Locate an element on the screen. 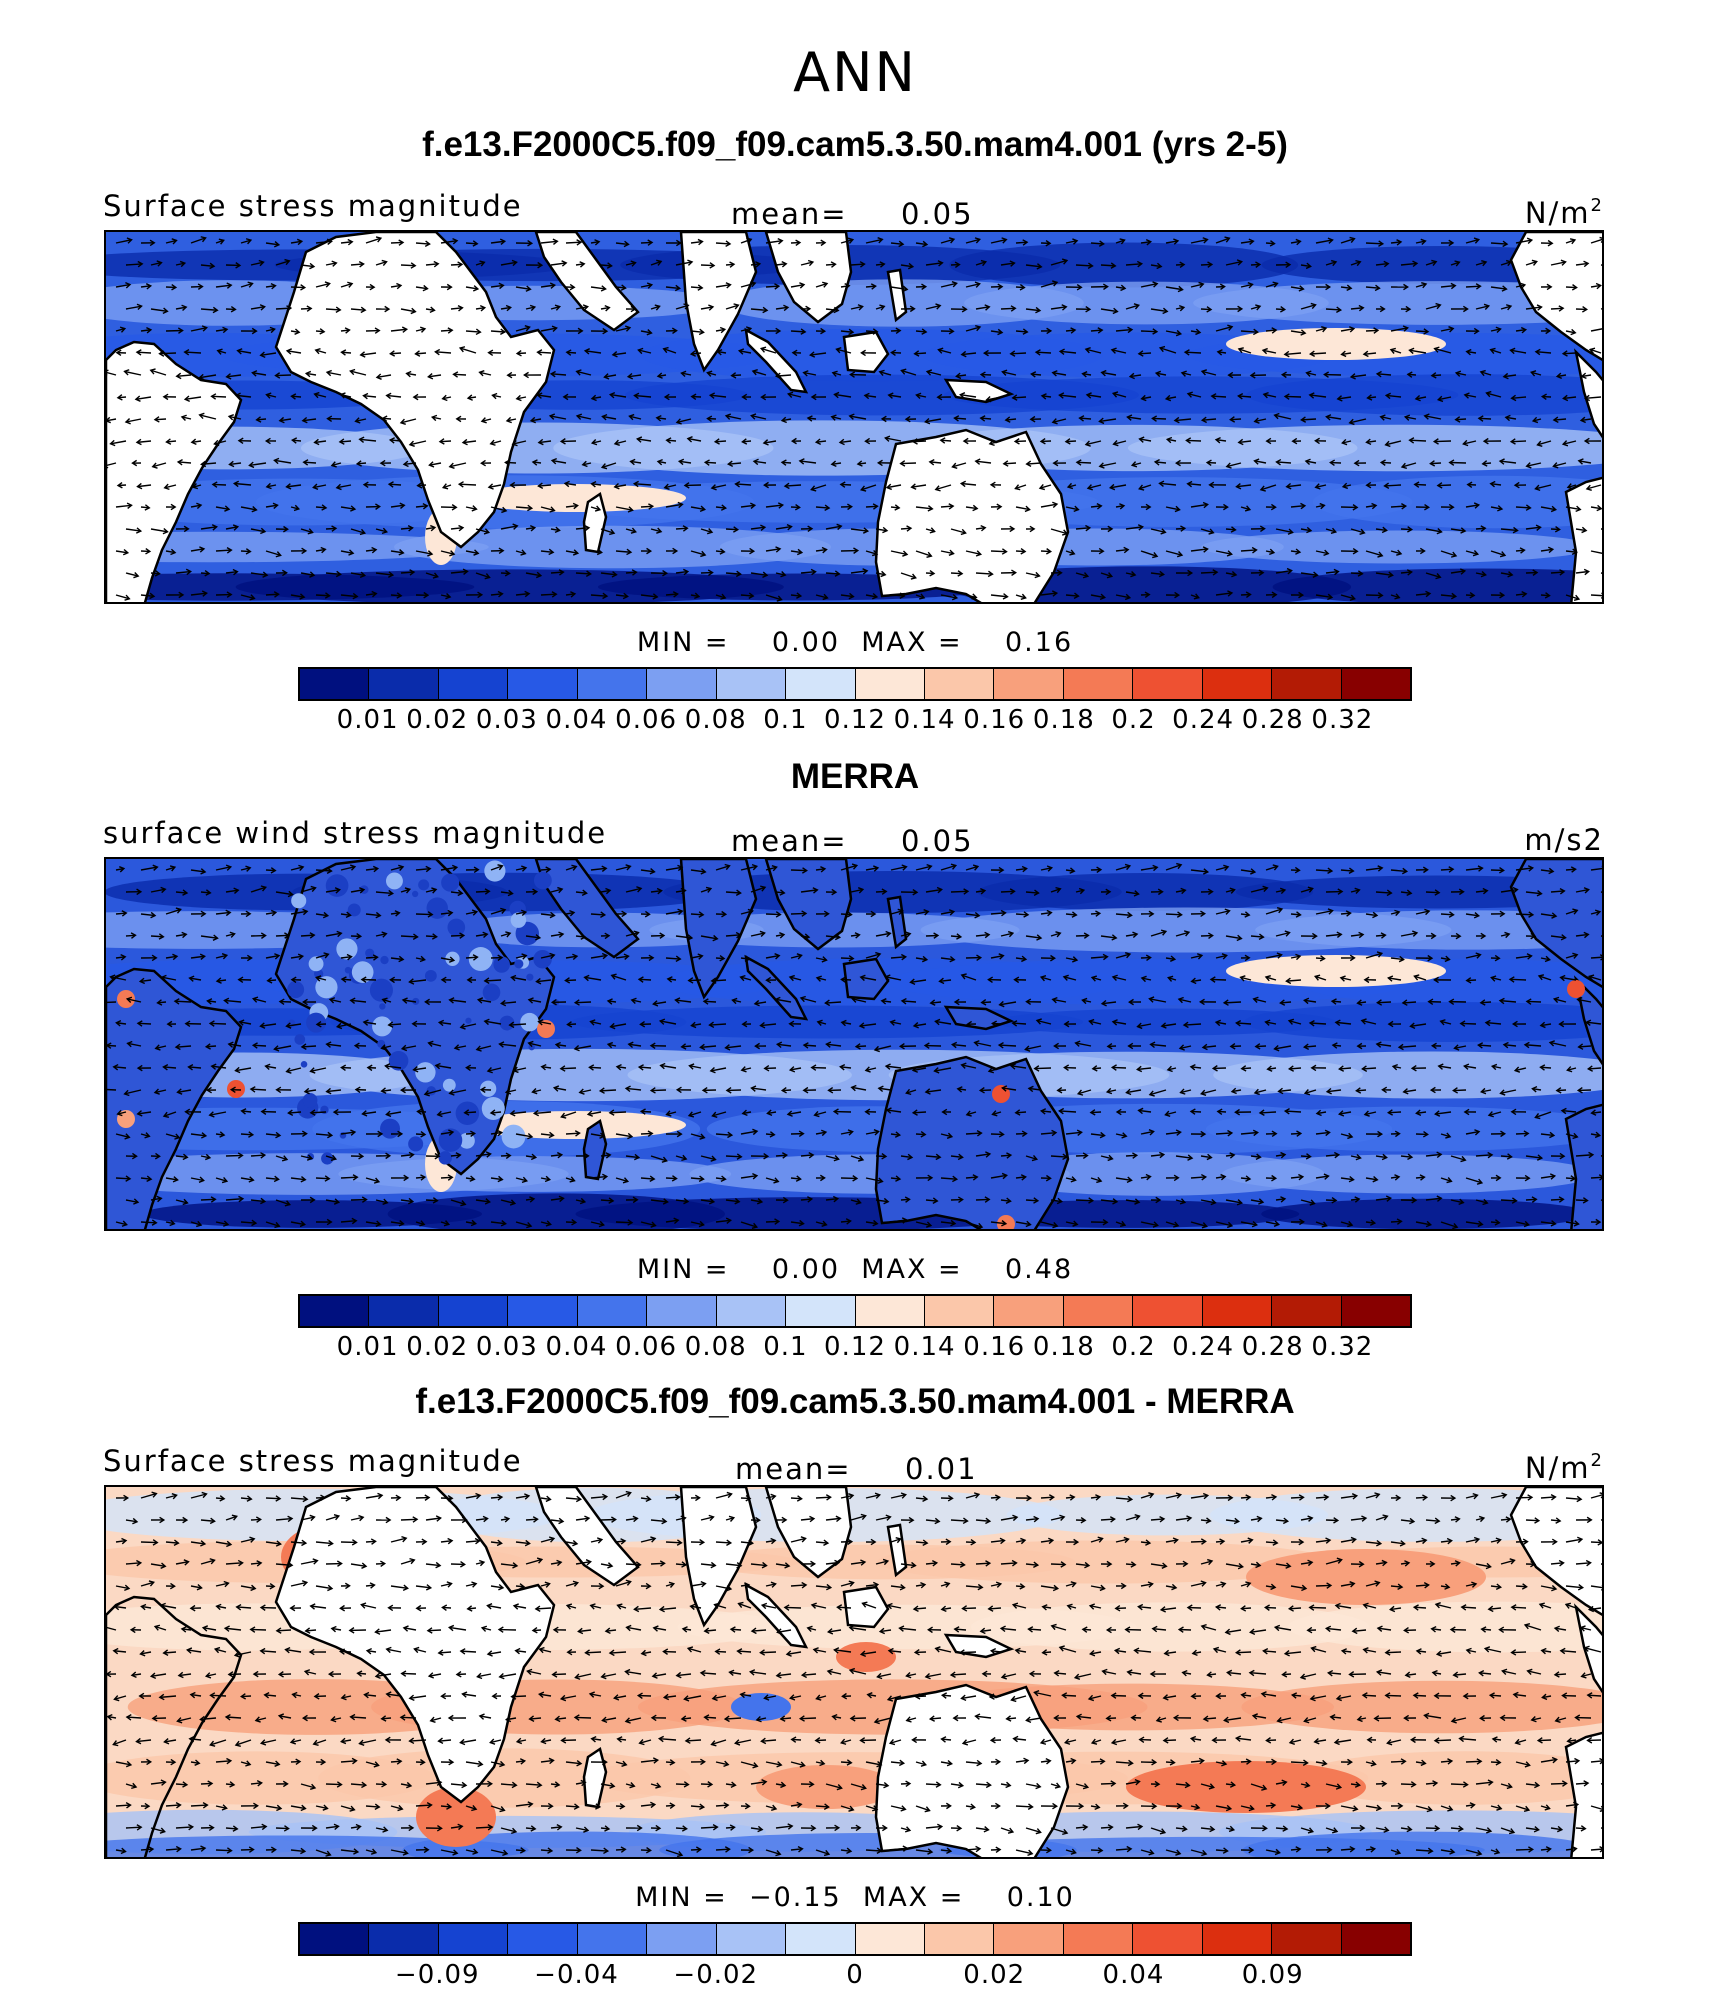  panel-1-colorbar is located at coordinates (855, 684).